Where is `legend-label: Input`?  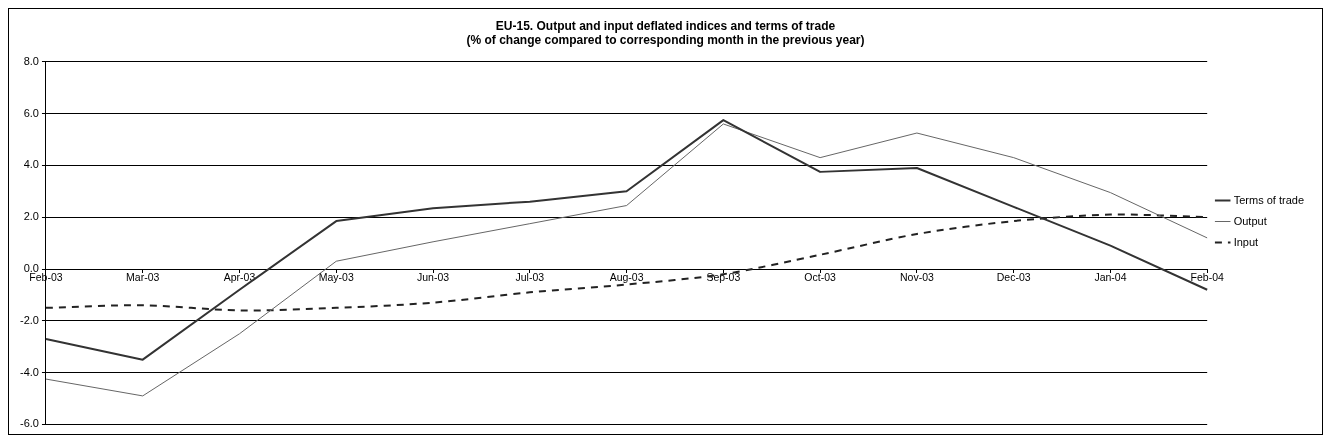
legend-label: Input is located at coordinates (1246, 241).